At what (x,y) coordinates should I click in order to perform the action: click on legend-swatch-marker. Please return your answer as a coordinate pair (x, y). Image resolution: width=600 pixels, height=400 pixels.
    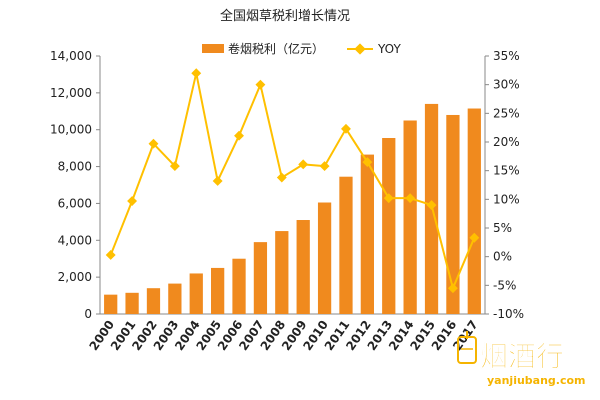
    Looking at the image, I should click on (360, 49).